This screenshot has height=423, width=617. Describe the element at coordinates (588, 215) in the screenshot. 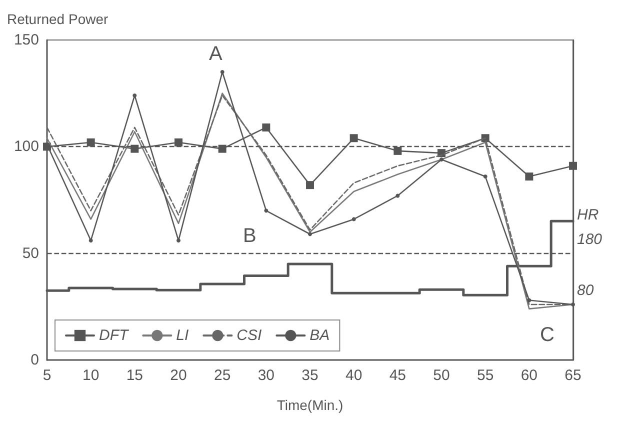

I see `y2-axis-title: HR` at that location.